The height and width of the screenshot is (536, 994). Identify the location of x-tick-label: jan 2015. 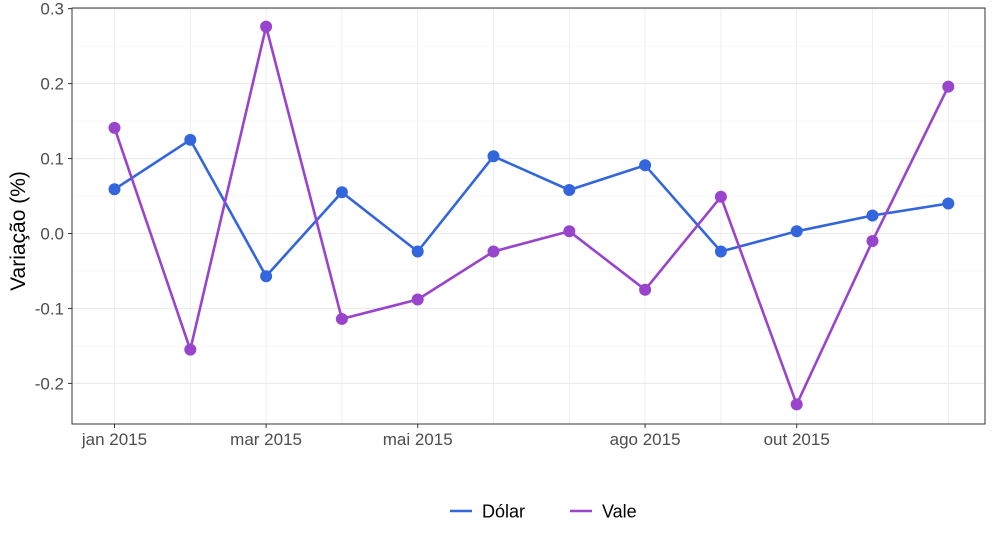
(114, 439).